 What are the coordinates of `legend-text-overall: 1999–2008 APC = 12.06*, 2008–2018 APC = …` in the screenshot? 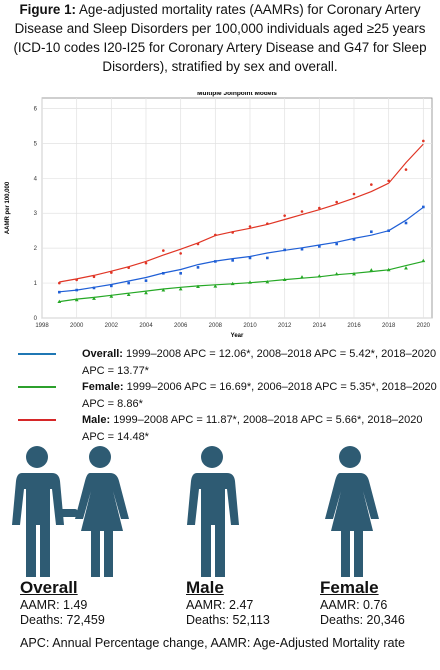 It's located at (259, 362).